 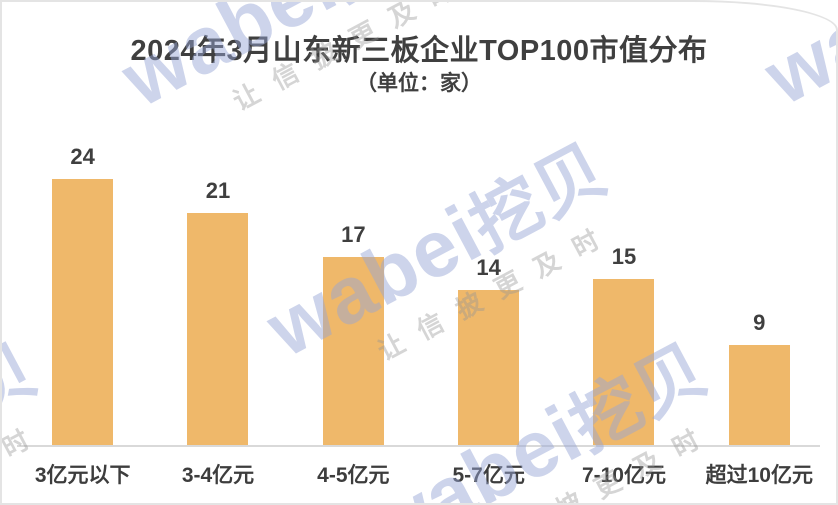 What do you see at coordinates (218, 475) in the screenshot?
I see `x-axis-label: 3-4亿元` at bounding box center [218, 475].